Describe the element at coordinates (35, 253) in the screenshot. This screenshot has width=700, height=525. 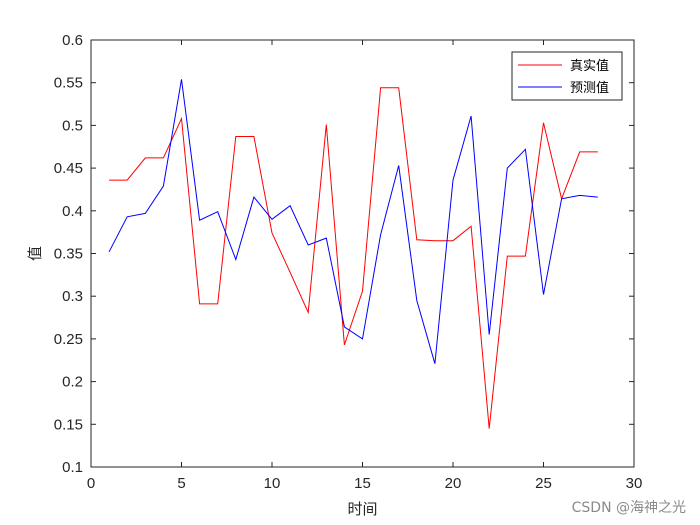
I see `y-axis-label: 值` at that location.